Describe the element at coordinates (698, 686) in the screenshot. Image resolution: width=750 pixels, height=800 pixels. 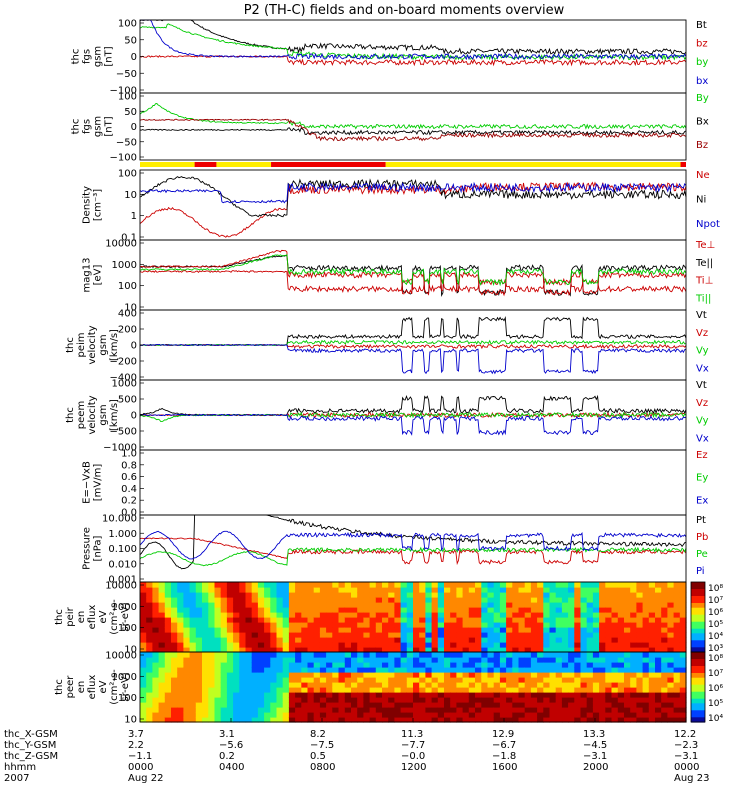
I see `colorbar-cell` at that location.